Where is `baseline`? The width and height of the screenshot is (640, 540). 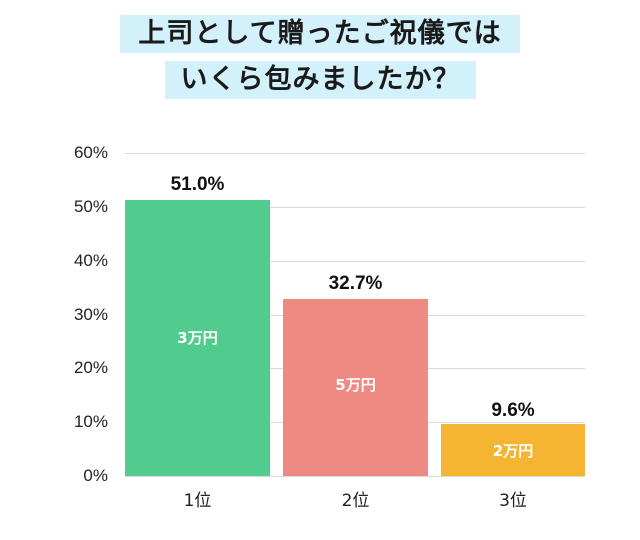
baseline is located at coordinates (355, 476).